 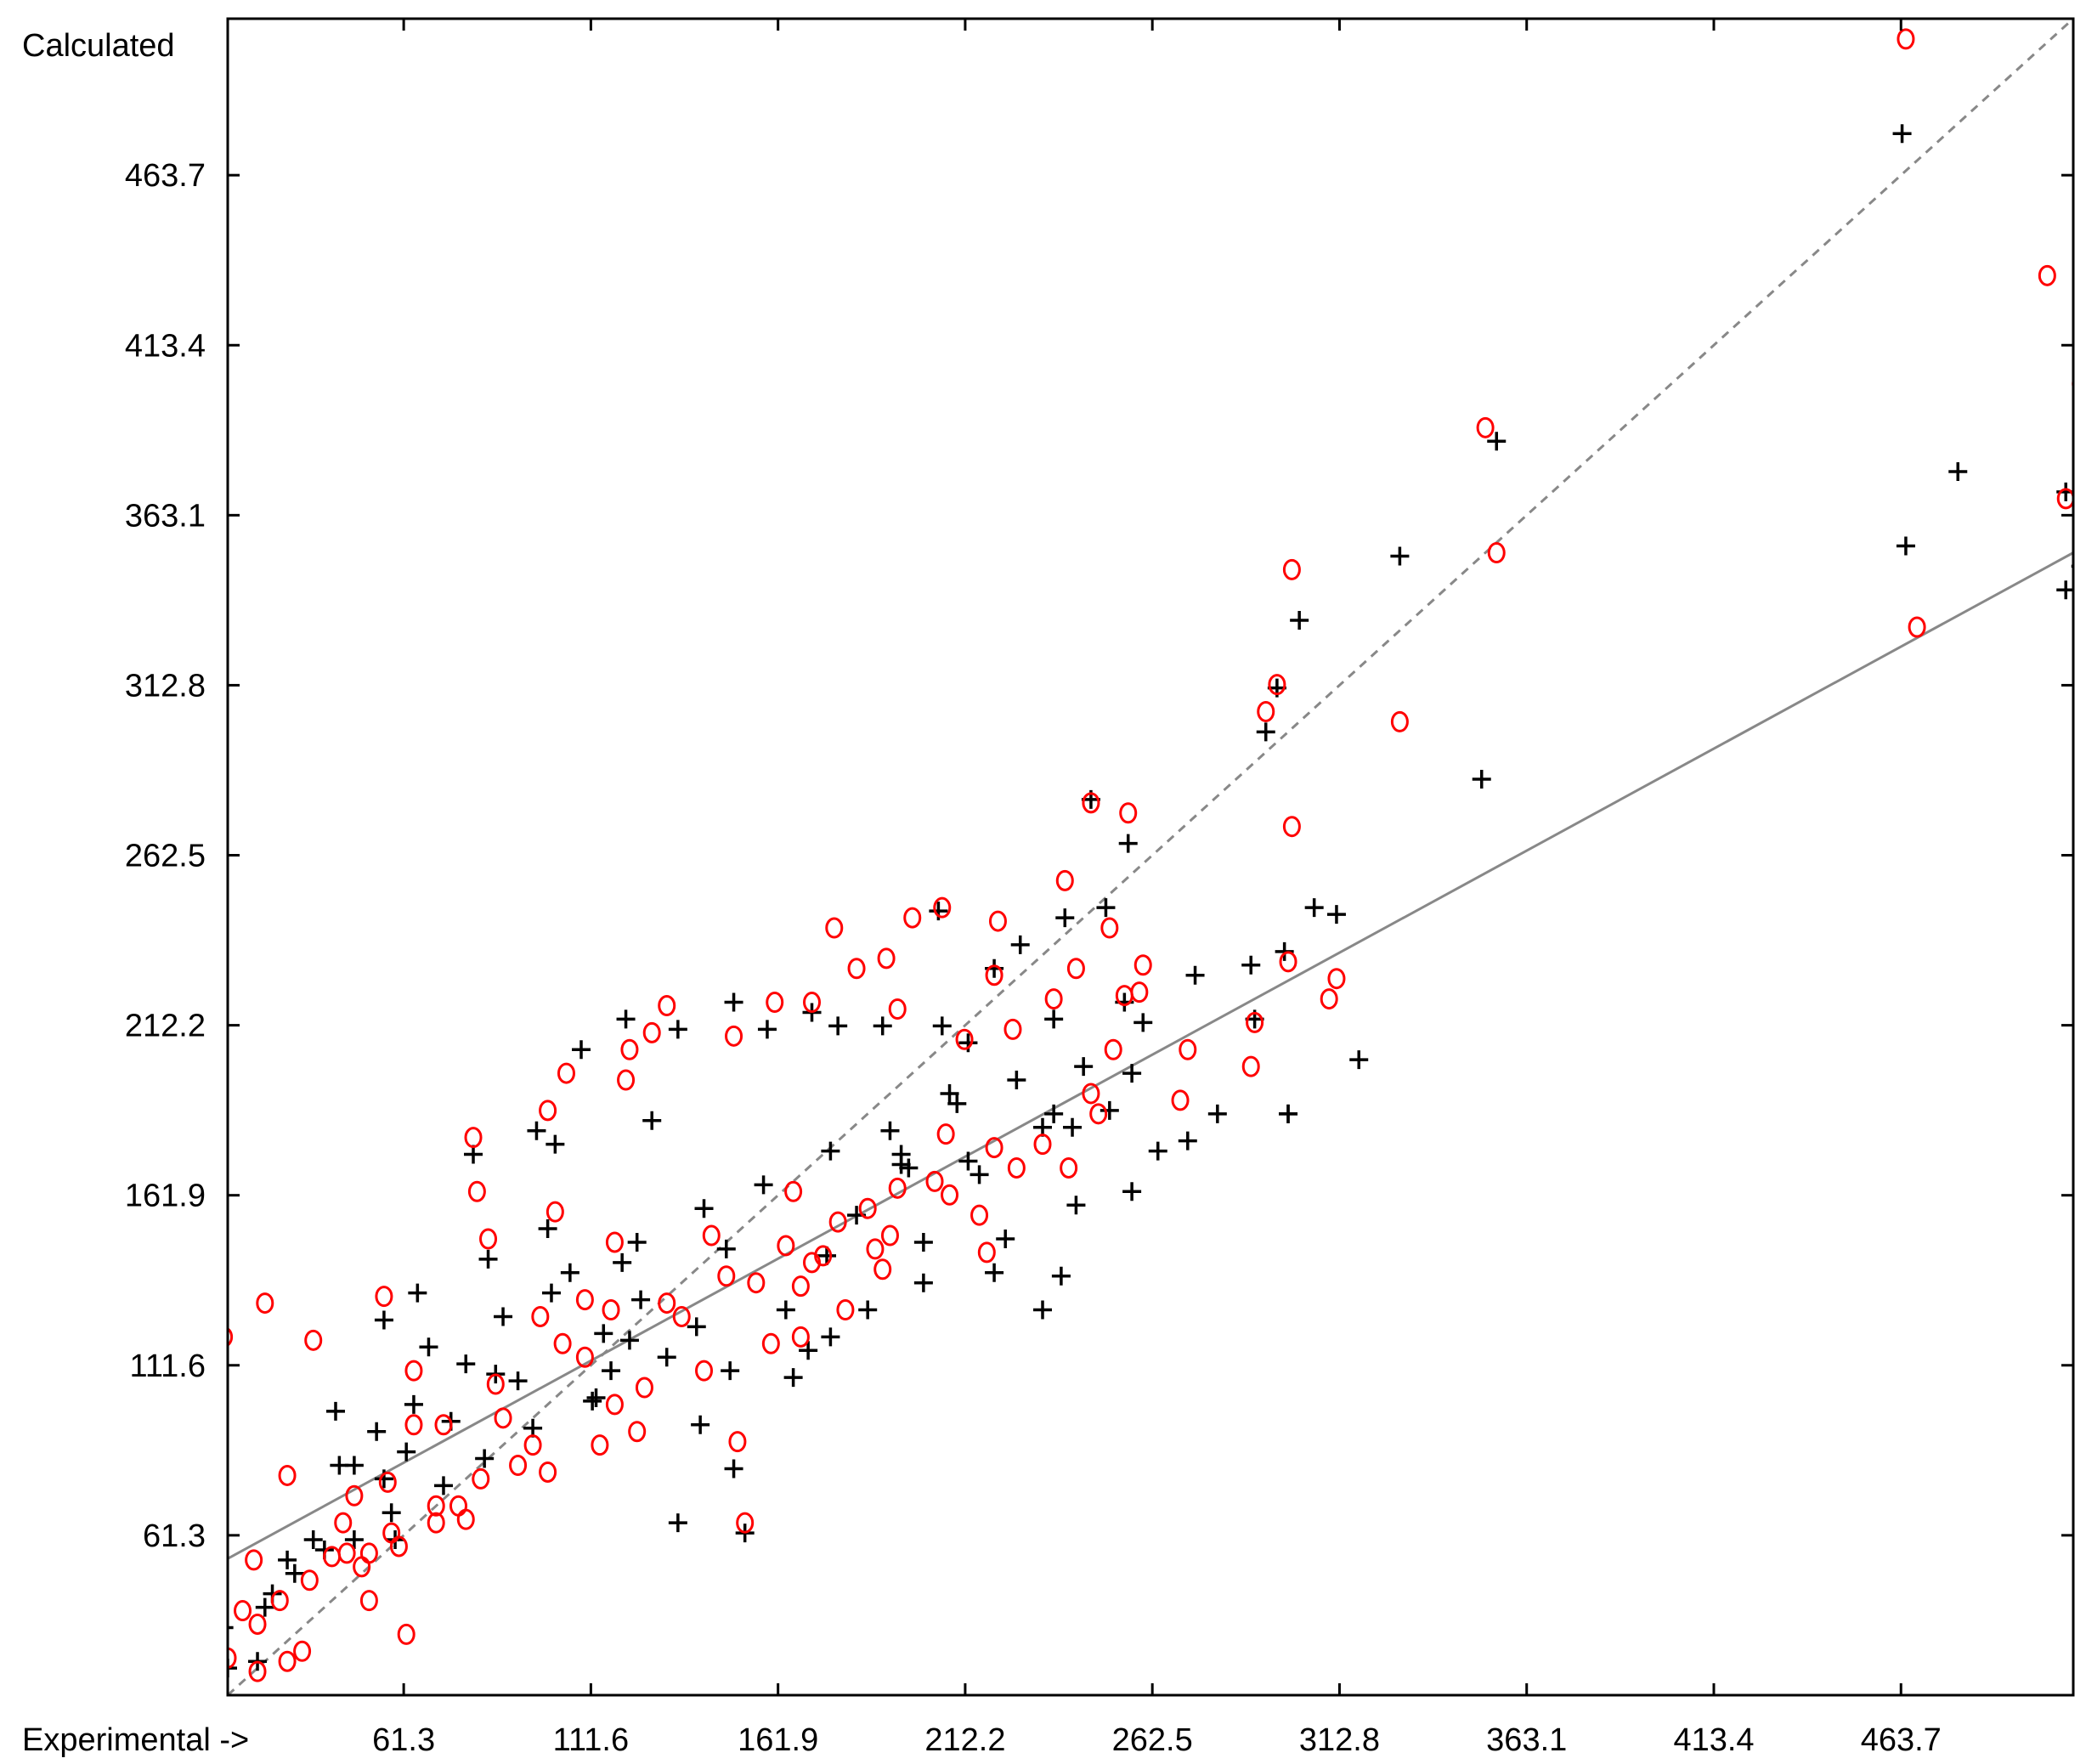 I want to click on x-tick-label: 262.5, so click(x=1152, y=1740).